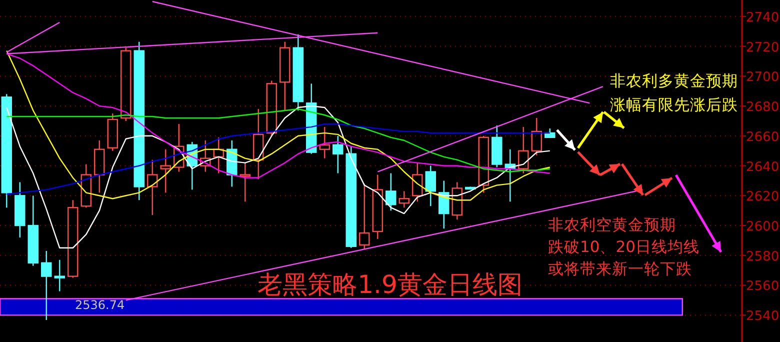  What do you see at coordinates (390, 284) in the screenshot?
I see `text: 老黑策略1.9黄金日线图` at bounding box center [390, 284].